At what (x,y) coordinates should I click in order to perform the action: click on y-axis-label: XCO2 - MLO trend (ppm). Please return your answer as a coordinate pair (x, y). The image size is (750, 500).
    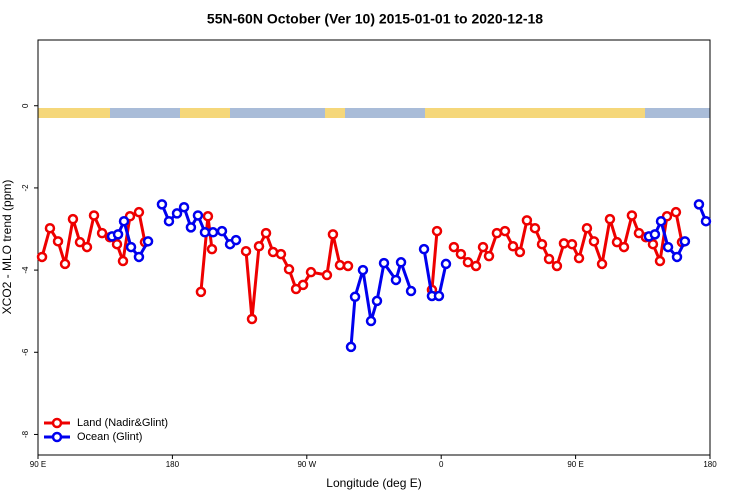
    Looking at the image, I should click on (7, 247).